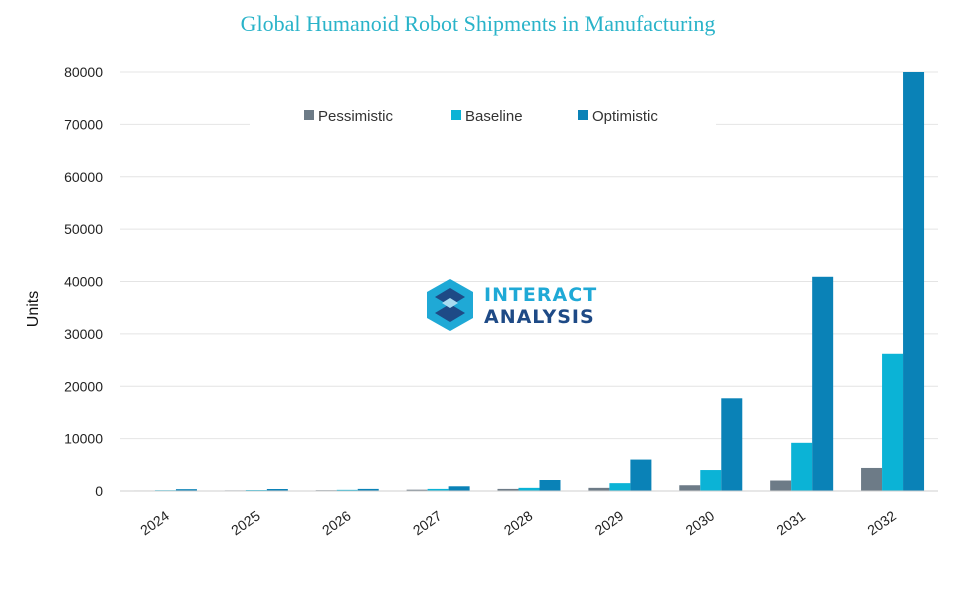 The height and width of the screenshot is (609, 956). What do you see at coordinates (914, 281) in the screenshot?
I see `bar-optimistic-2032` at bounding box center [914, 281].